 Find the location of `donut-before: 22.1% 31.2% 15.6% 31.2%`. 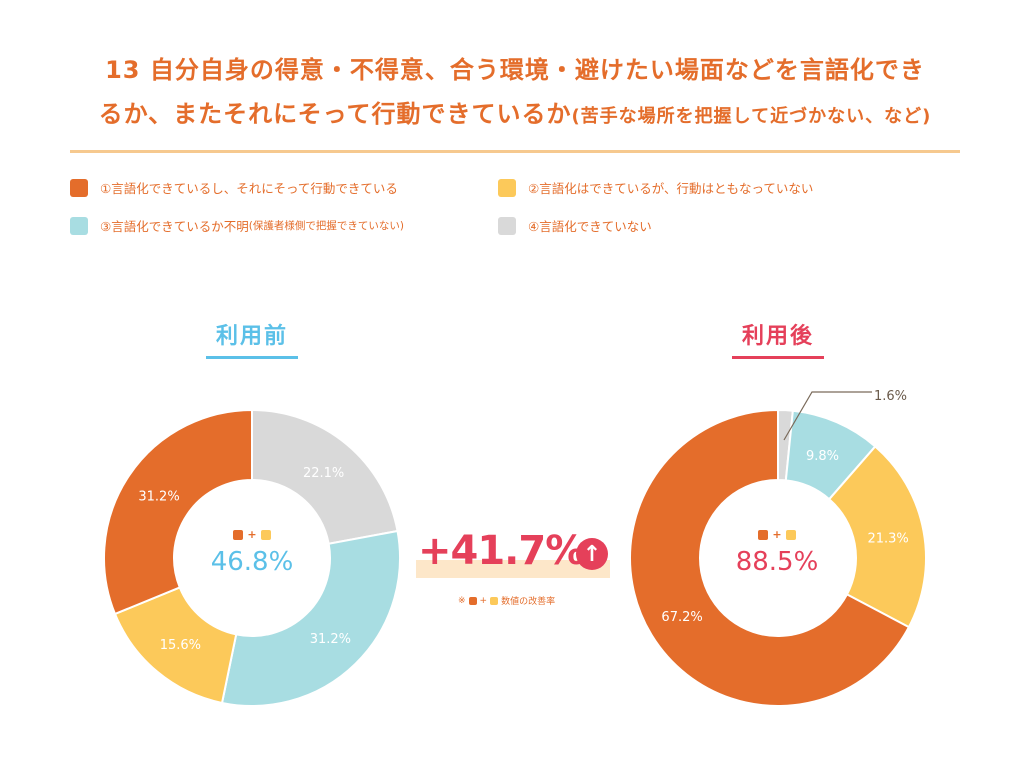

donut-before: 22.1% 31.2% 15.6% 31.2% is located at coordinates (252, 557).